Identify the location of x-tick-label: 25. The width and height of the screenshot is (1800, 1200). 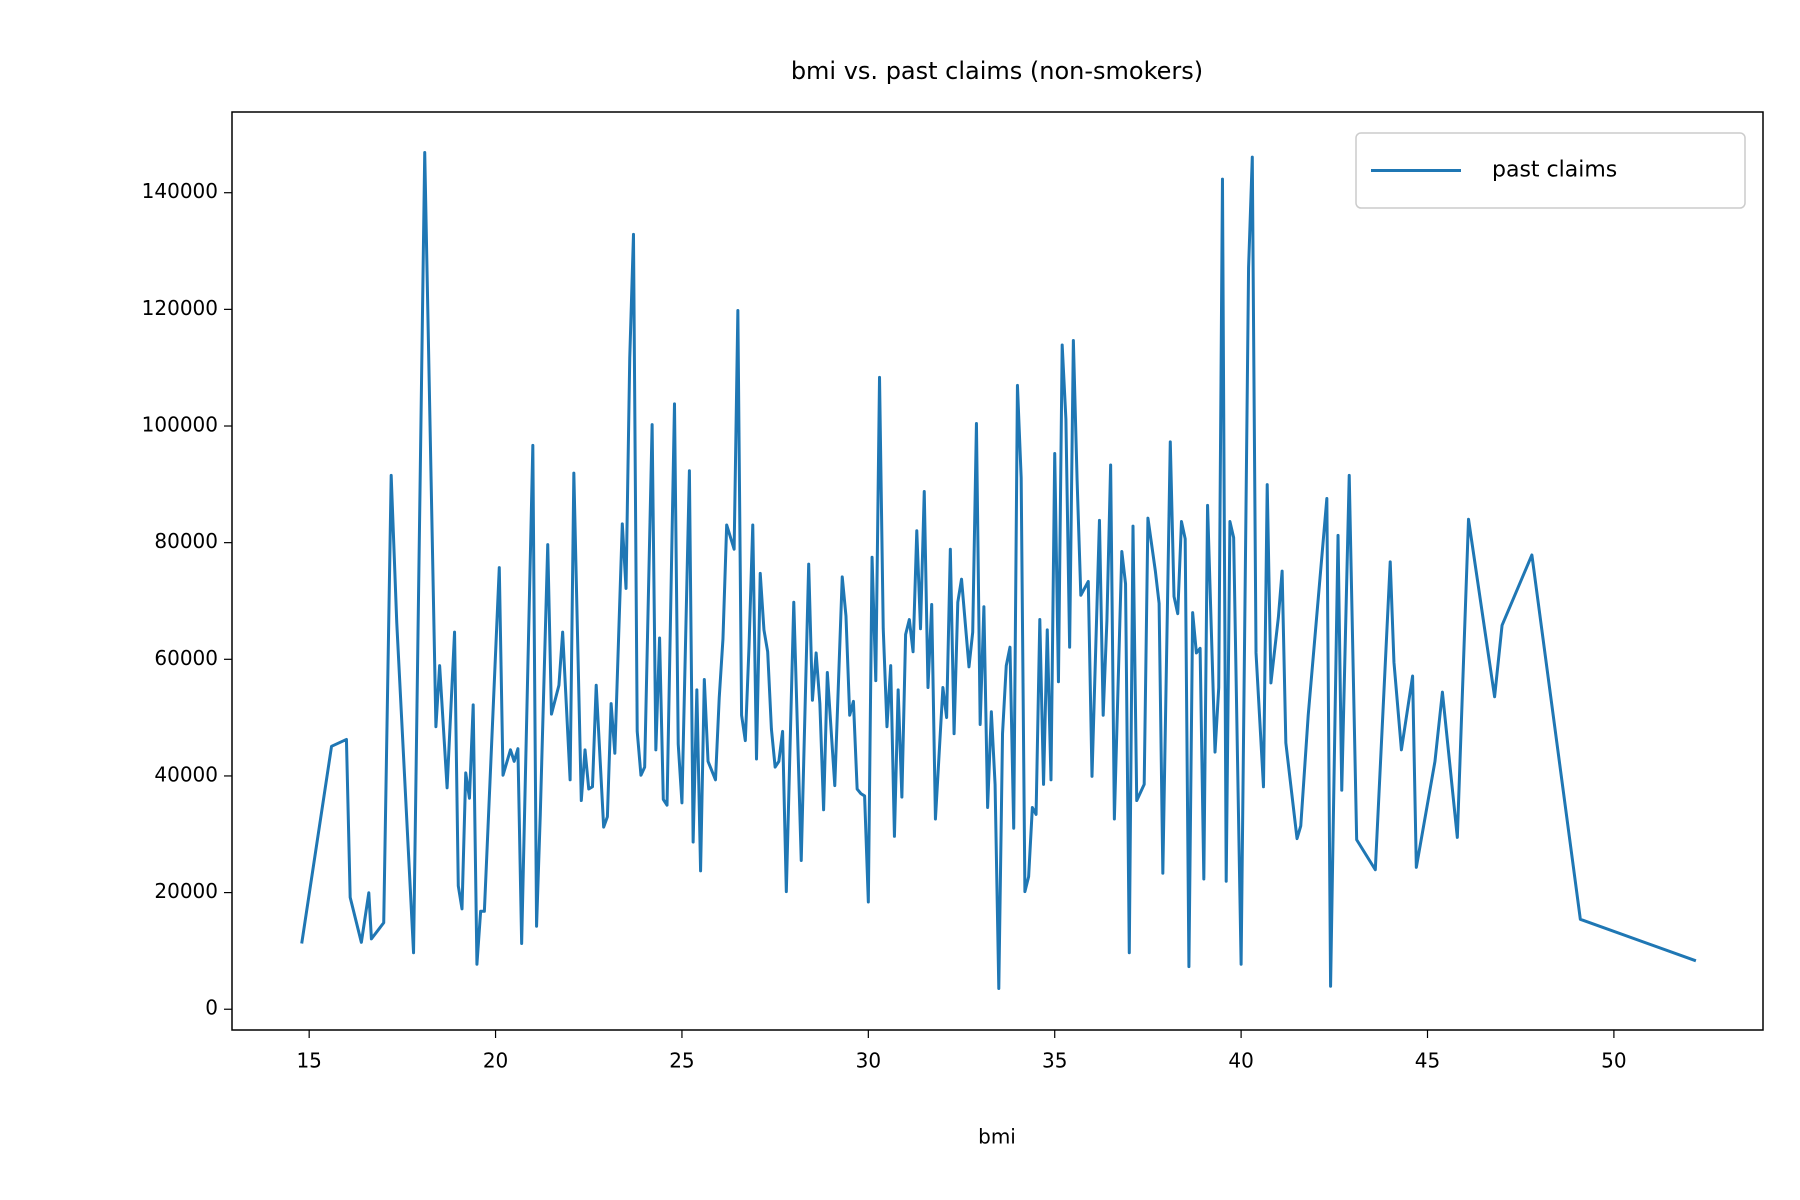
(681, 1061).